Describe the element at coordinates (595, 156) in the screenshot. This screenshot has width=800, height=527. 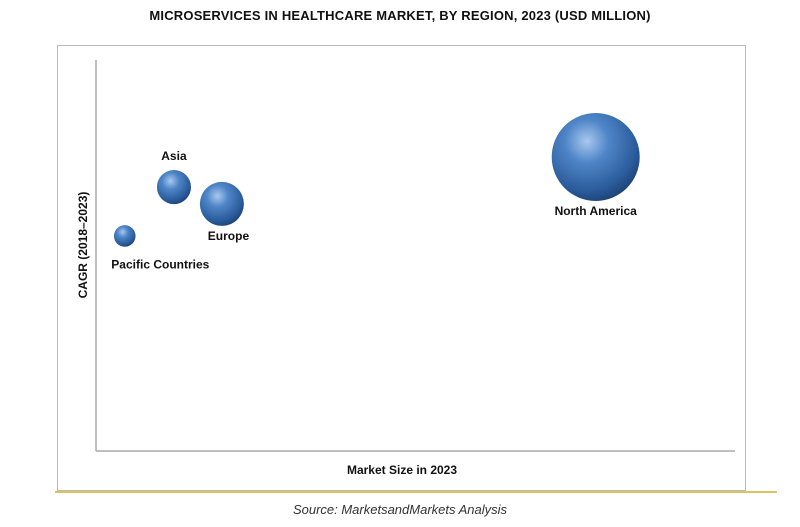
I see `bubble-north-america` at that location.